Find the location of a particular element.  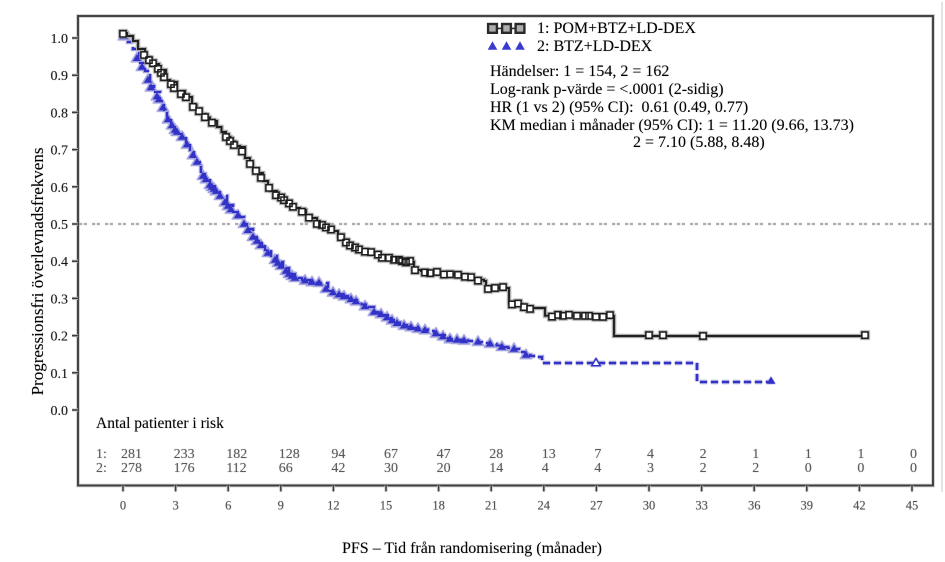

svg-text: 47 is located at coordinates (444, 454).